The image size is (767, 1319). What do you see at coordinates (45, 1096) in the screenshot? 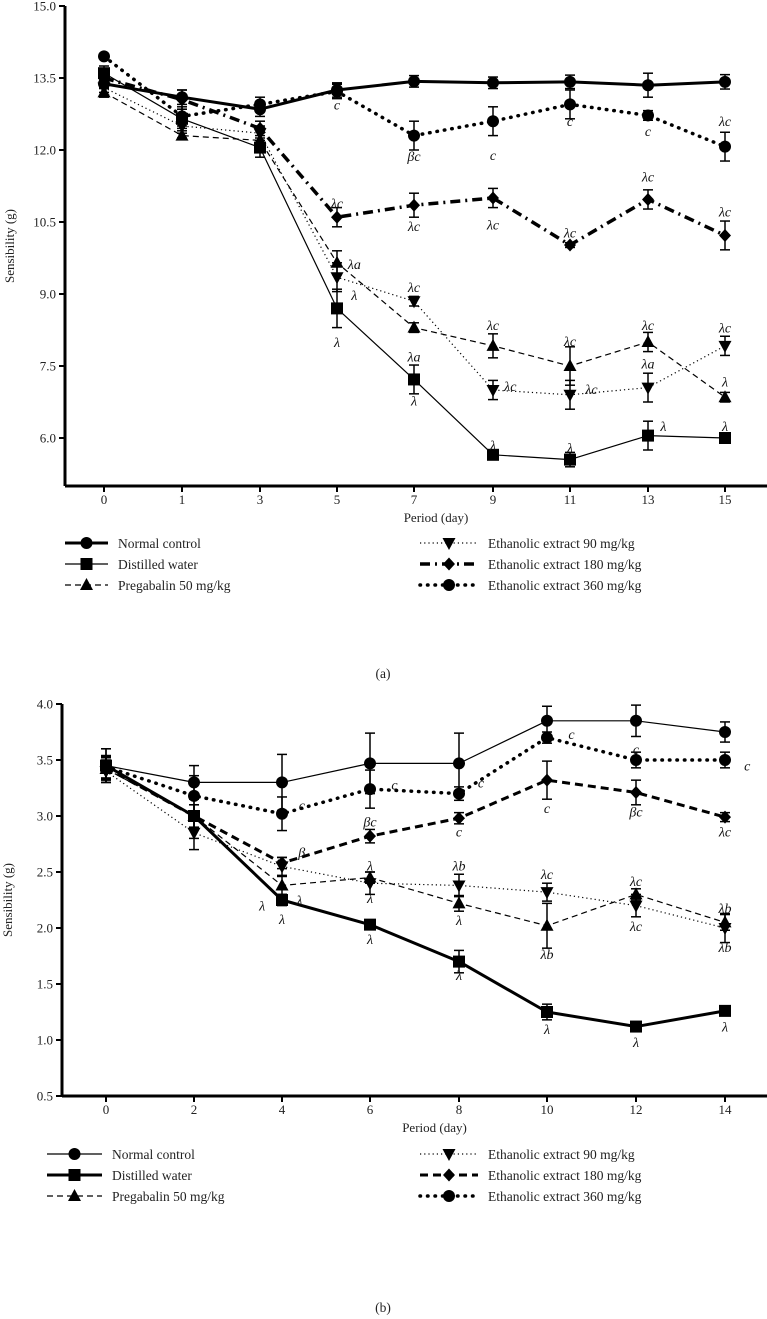
I see `y-tick-label: 0.5` at bounding box center [45, 1096].